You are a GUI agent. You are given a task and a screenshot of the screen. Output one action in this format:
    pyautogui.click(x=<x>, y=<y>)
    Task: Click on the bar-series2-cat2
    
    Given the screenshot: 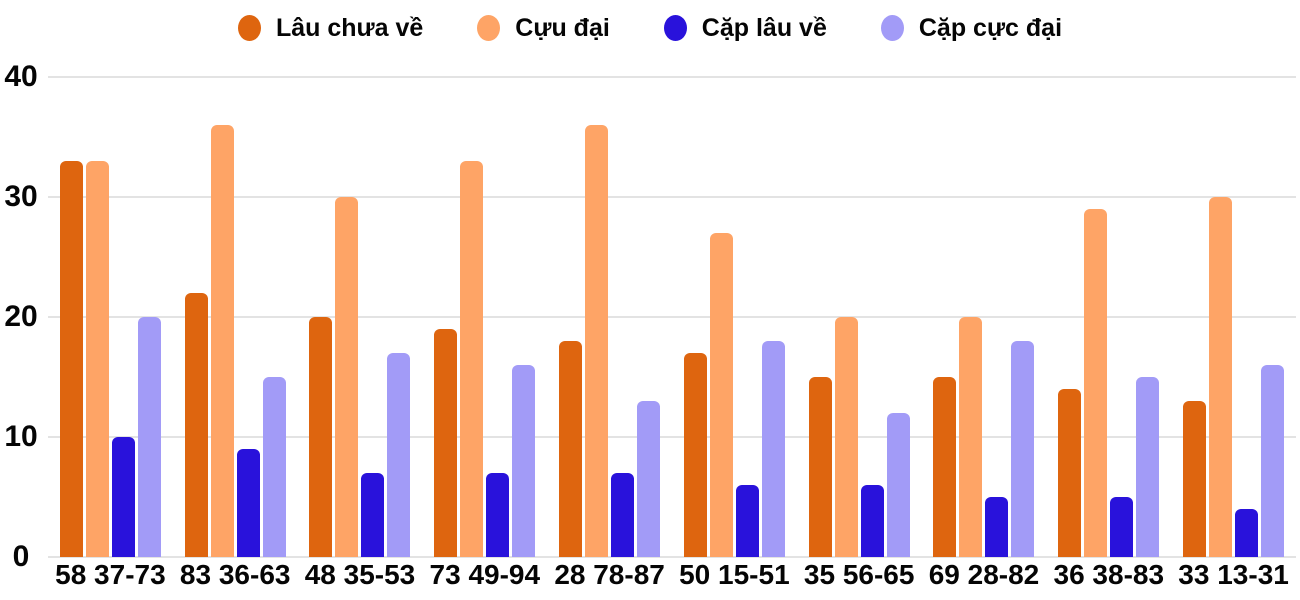 What is the action you would take?
    pyautogui.click(x=373, y=515)
    